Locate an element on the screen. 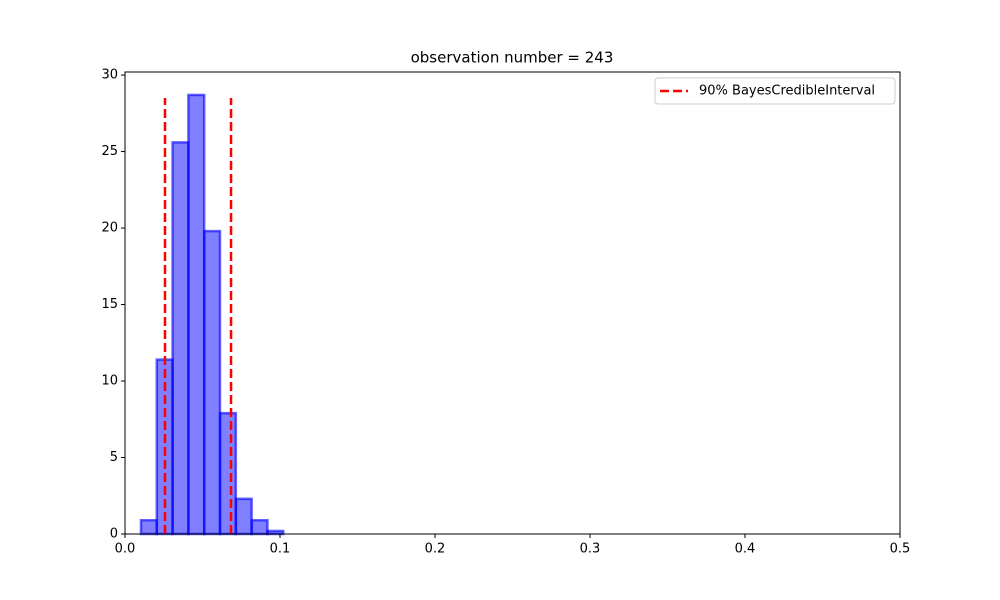 This screenshot has width=1000, height=600. x-tick-label: 0.4 is located at coordinates (745, 549).